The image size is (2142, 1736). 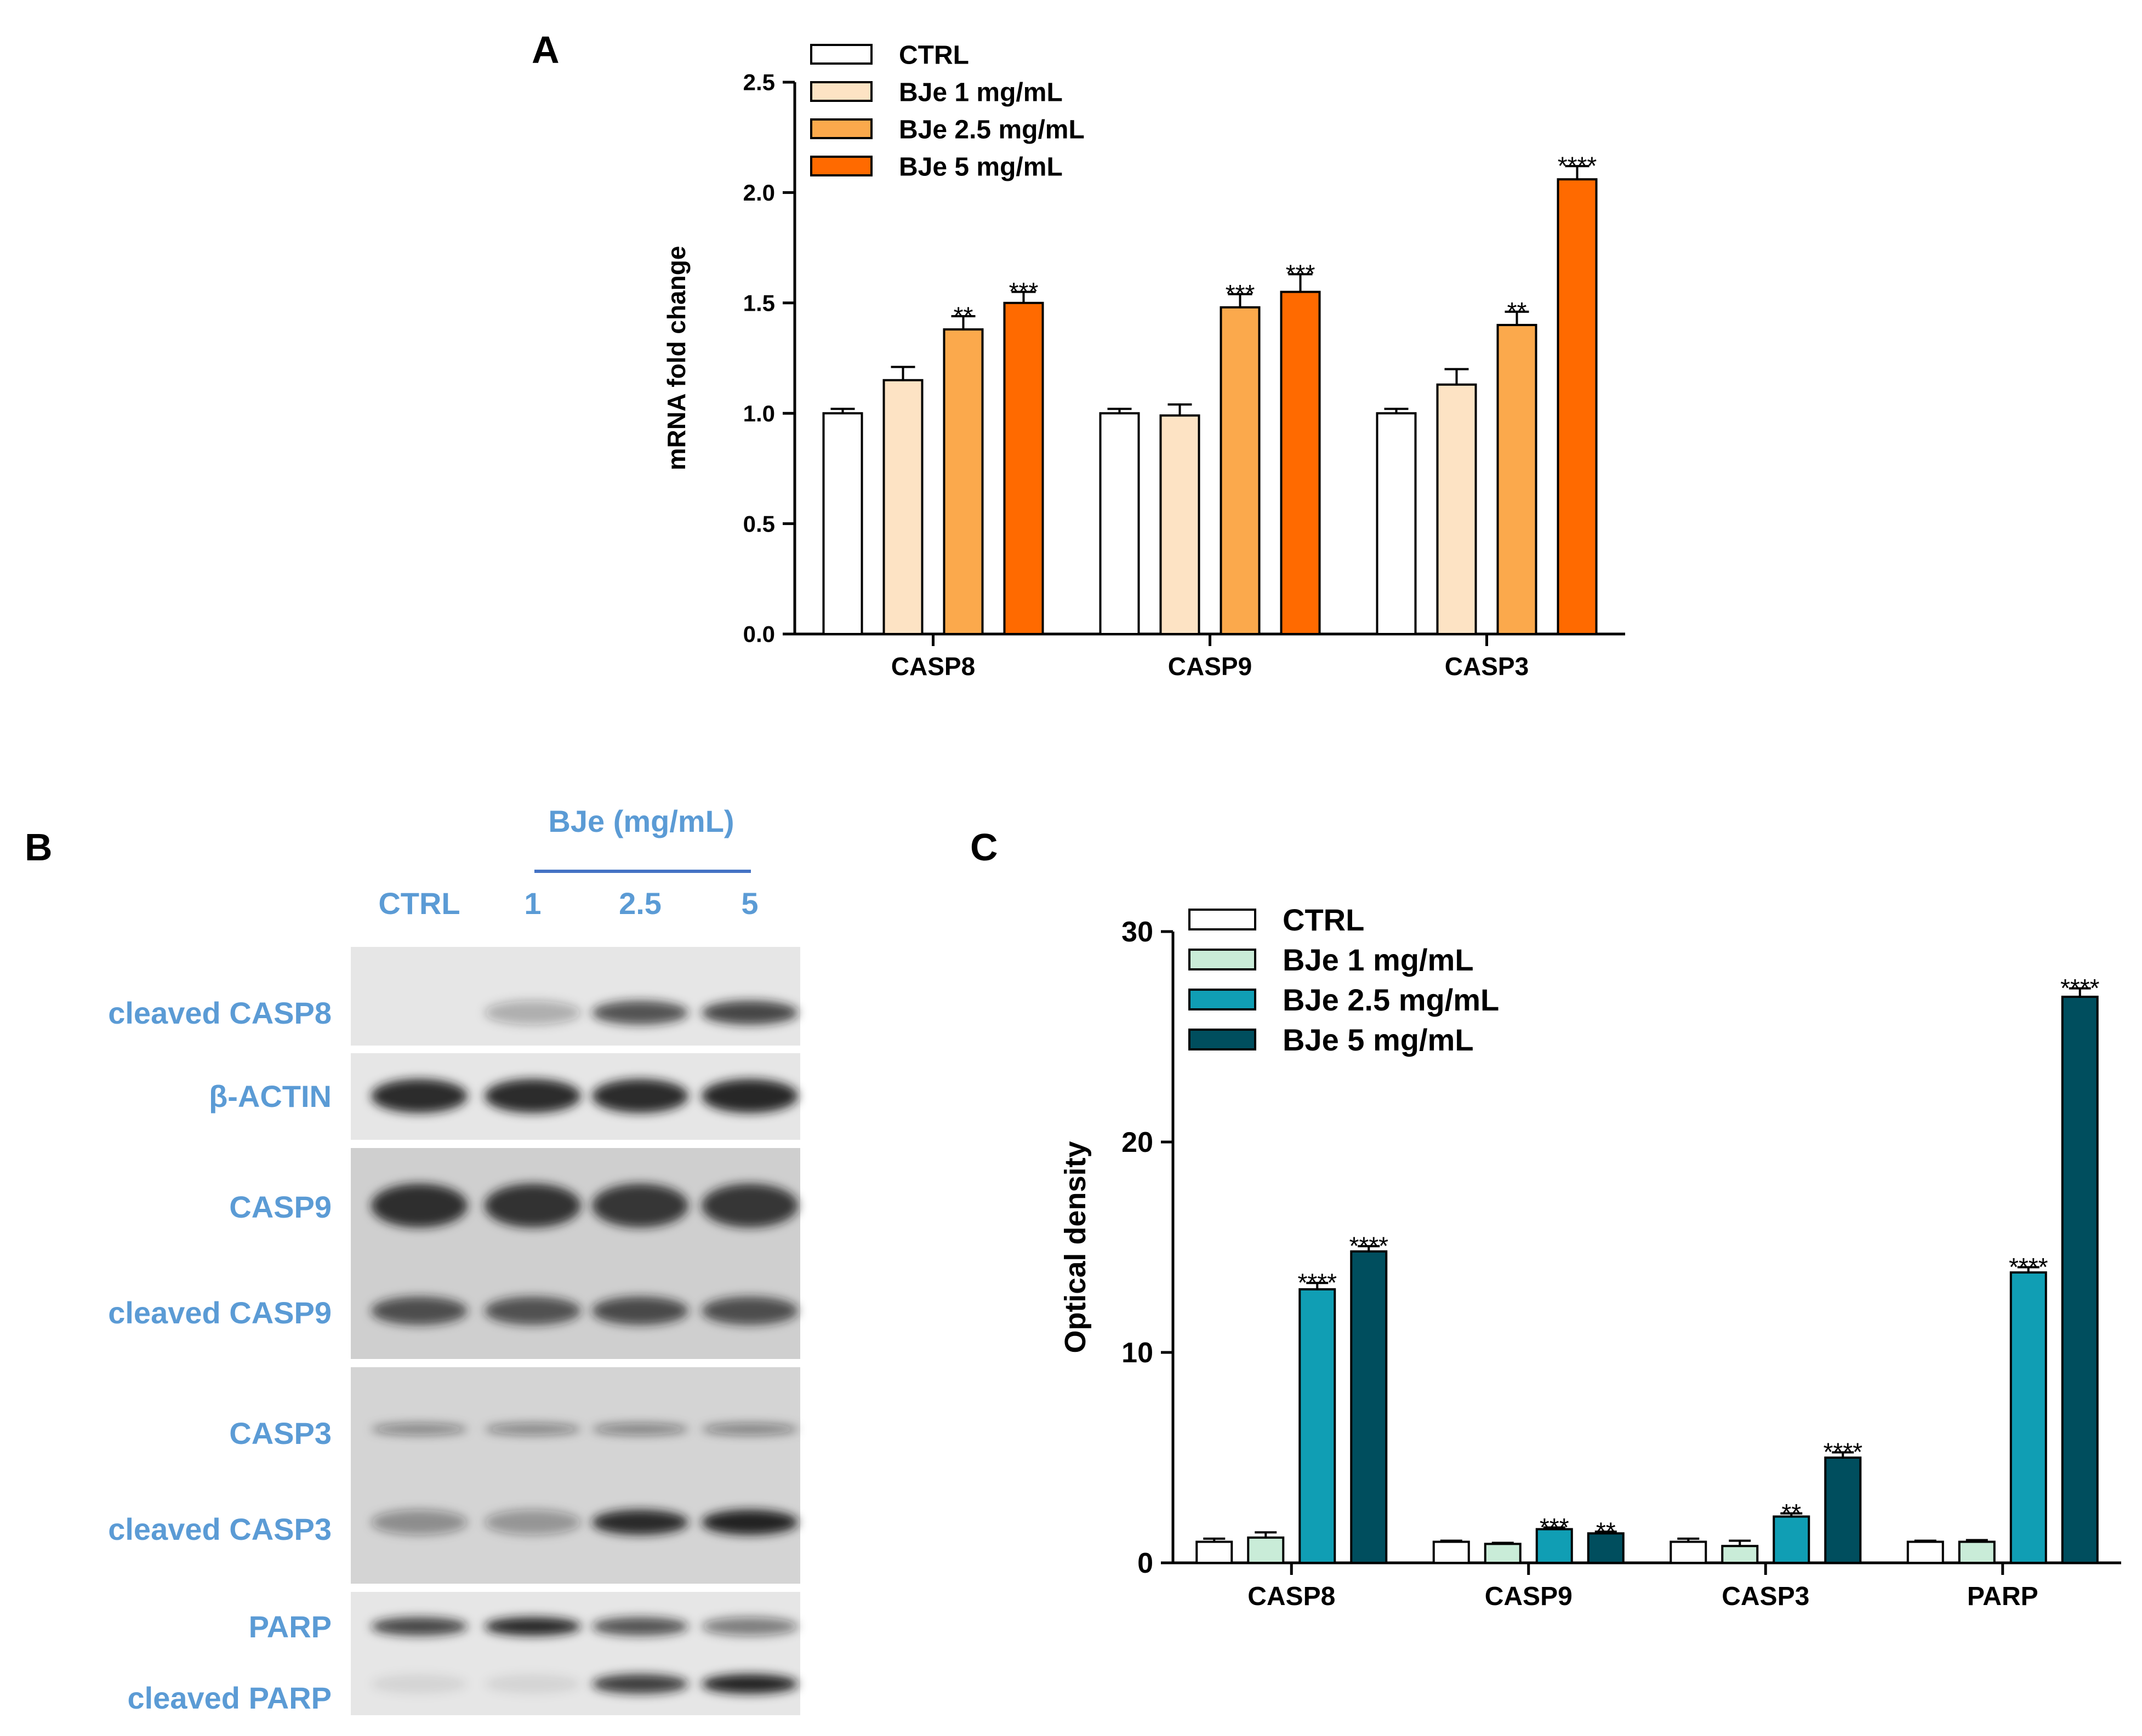 What do you see at coordinates (759, 413) in the screenshot?
I see `undefined-y-tick-label: 1.0` at bounding box center [759, 413].